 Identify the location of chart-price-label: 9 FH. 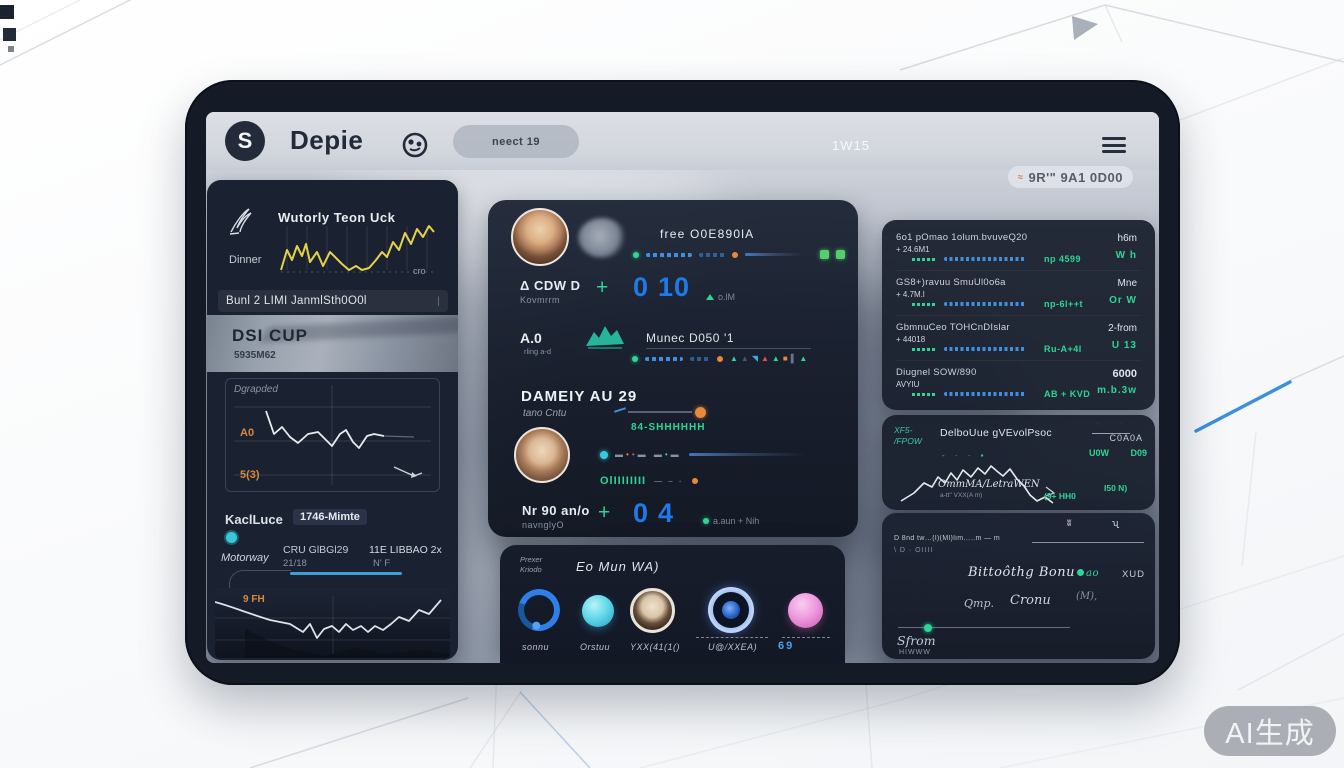
(254, 599).